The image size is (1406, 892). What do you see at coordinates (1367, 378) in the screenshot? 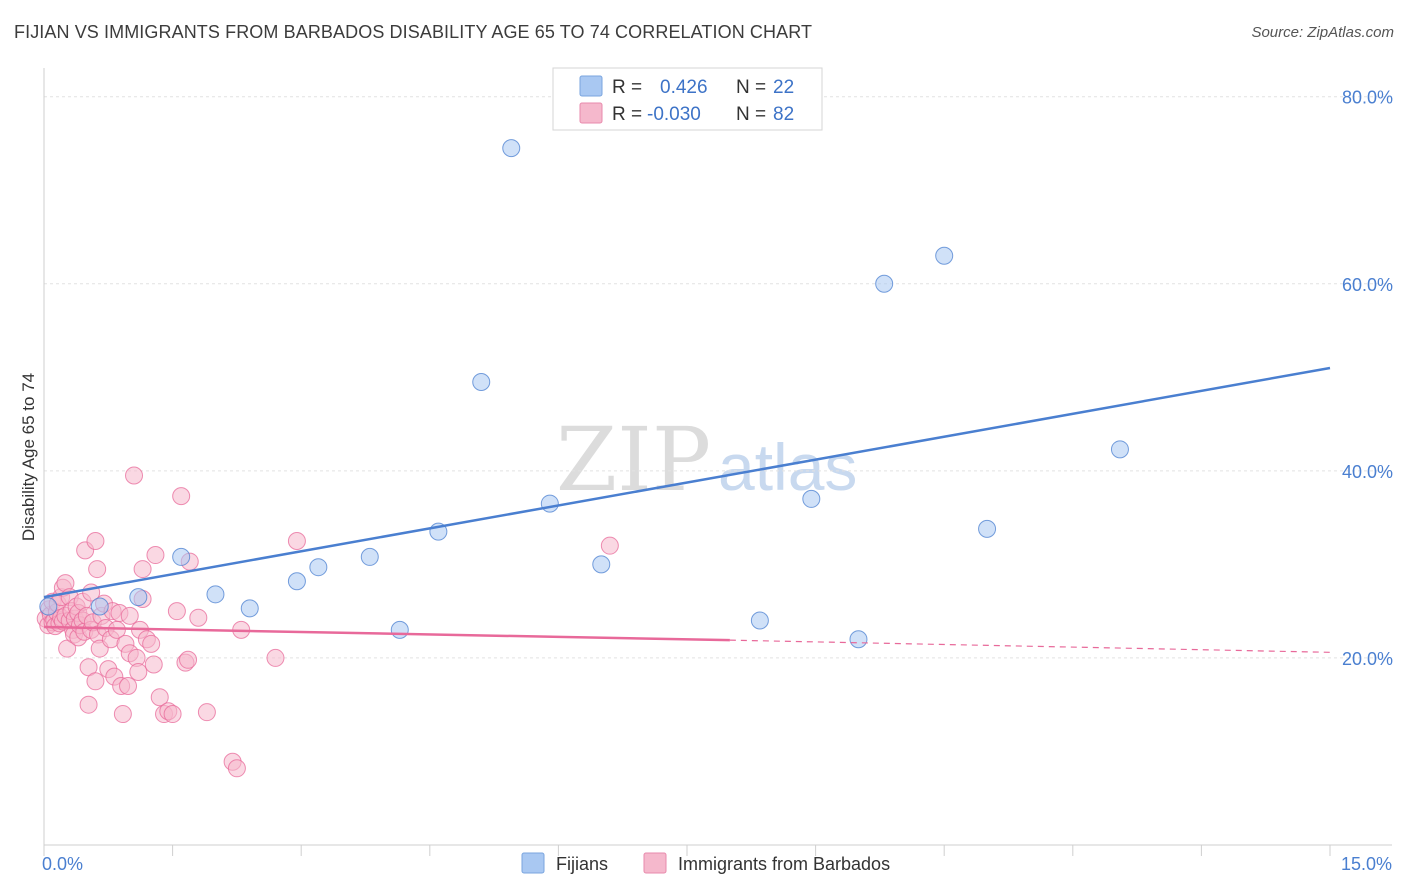
I see `y-tick-labels: 20.0% 40.0% 60.0% 80.0%` at bounding box center [1367, 378].